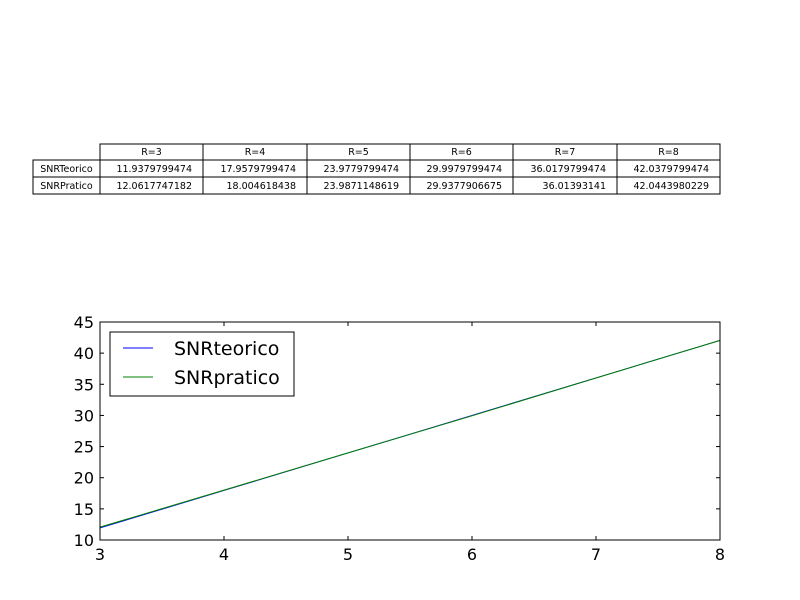  Describe the element at coordinates (84, 353) in the screenshot. I see `y-tick-label: 40` at that location.